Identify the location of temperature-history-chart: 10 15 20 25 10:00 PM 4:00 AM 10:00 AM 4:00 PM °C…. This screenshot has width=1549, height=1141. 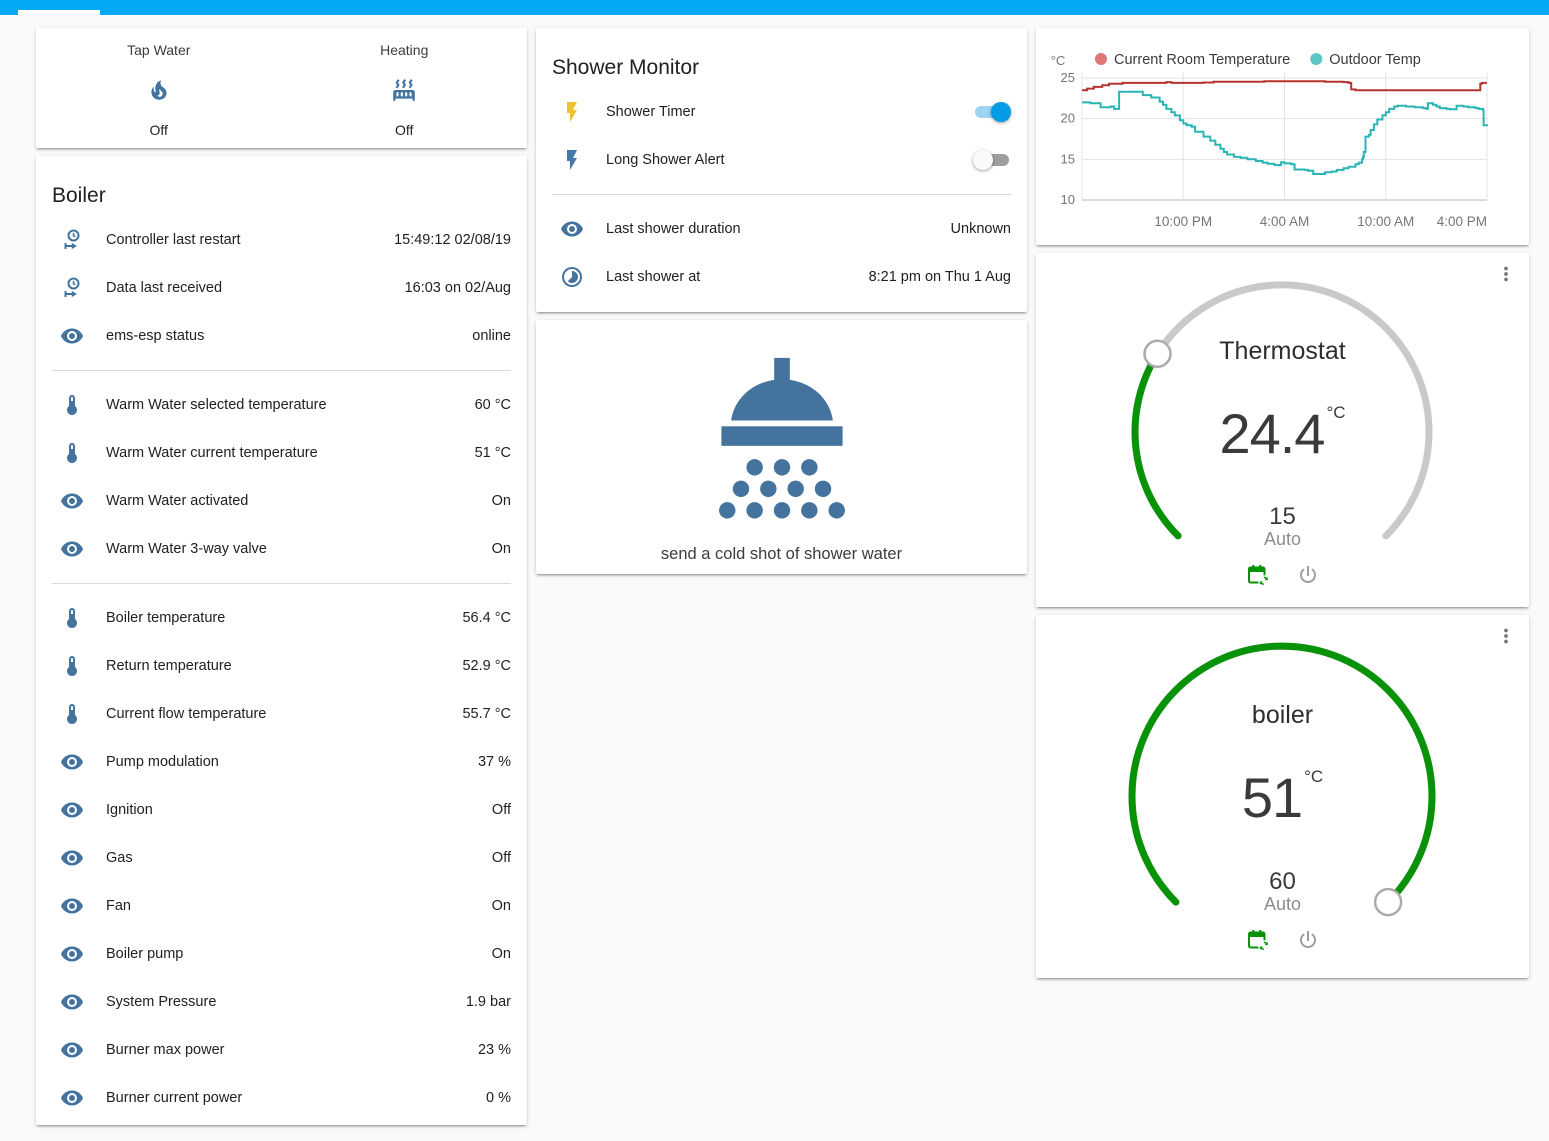
(1269, 140).